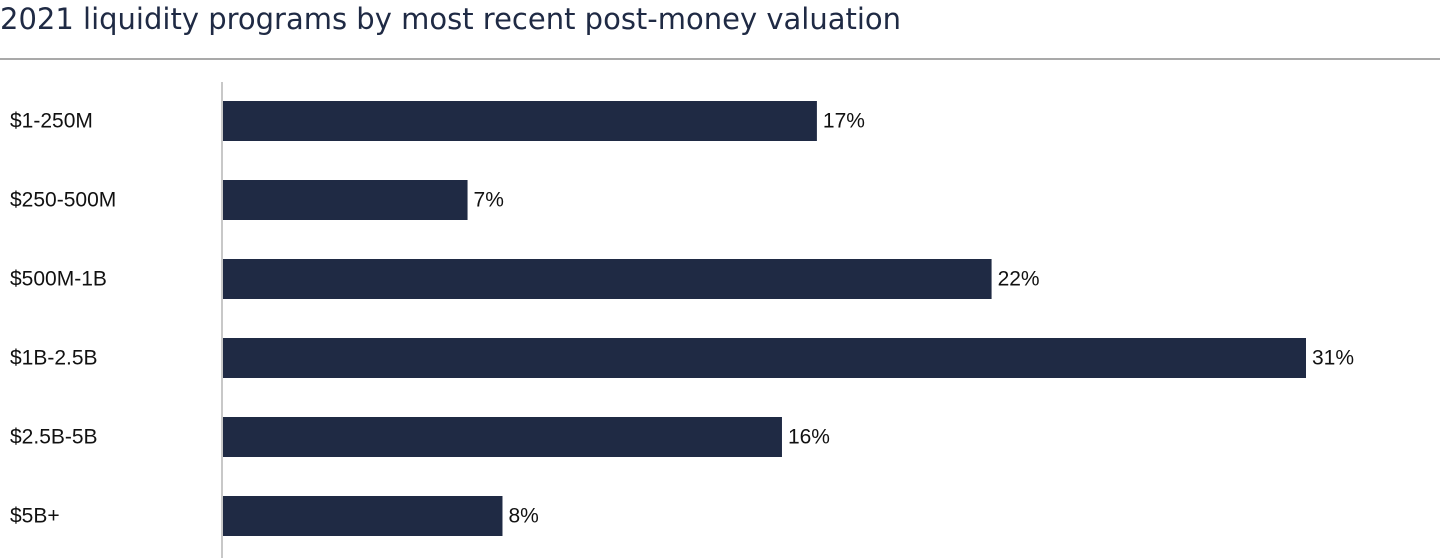 The width and height of the screenshot is (1440, 558). What do you see at coordinates (1019, 279) in the screenshot?
I see `value-label: 22%` at bounding box center [1019, 279].